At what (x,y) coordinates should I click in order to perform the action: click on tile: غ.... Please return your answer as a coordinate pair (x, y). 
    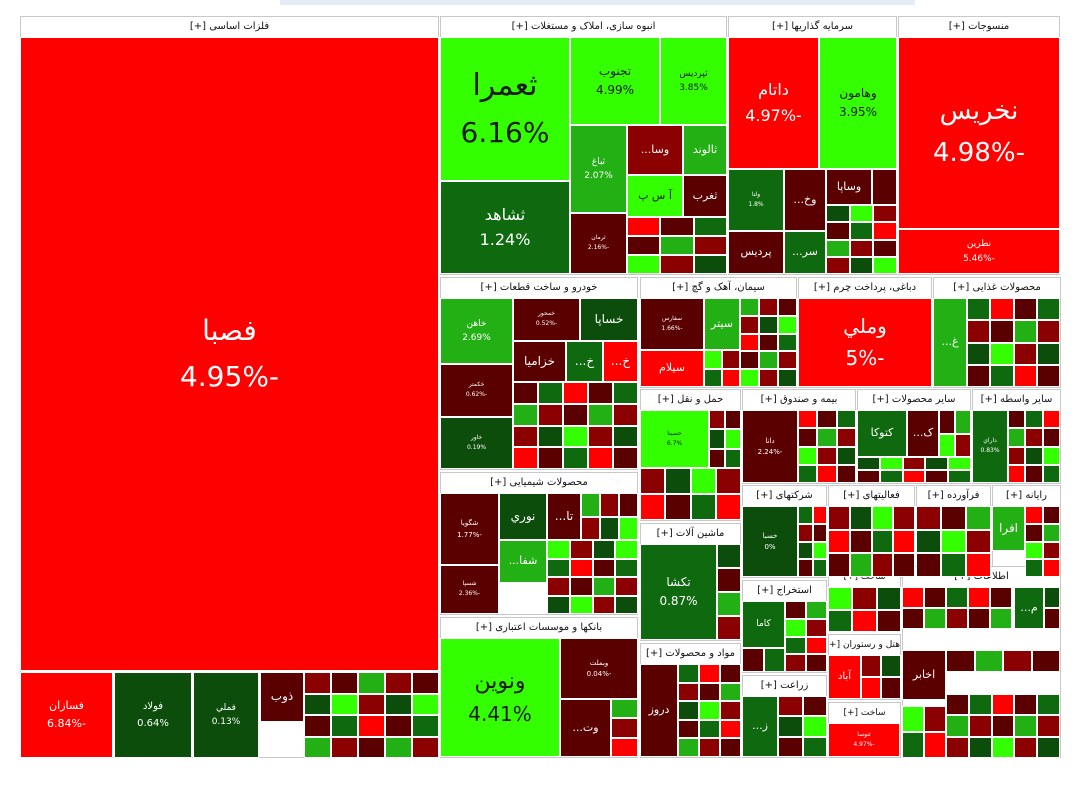
    Looking at the image, I should click on (950, 342).